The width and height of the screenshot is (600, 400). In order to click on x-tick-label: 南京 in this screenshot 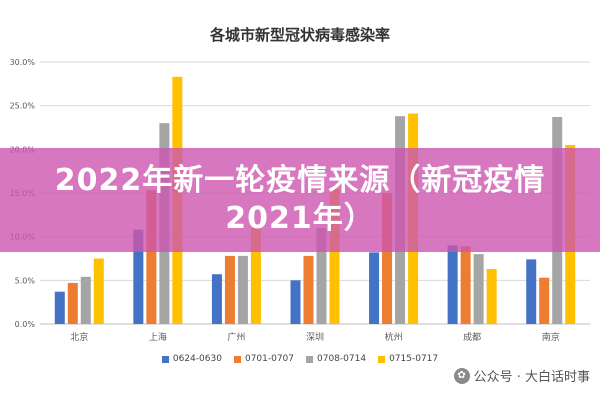, I will do `click(551, 337)`.